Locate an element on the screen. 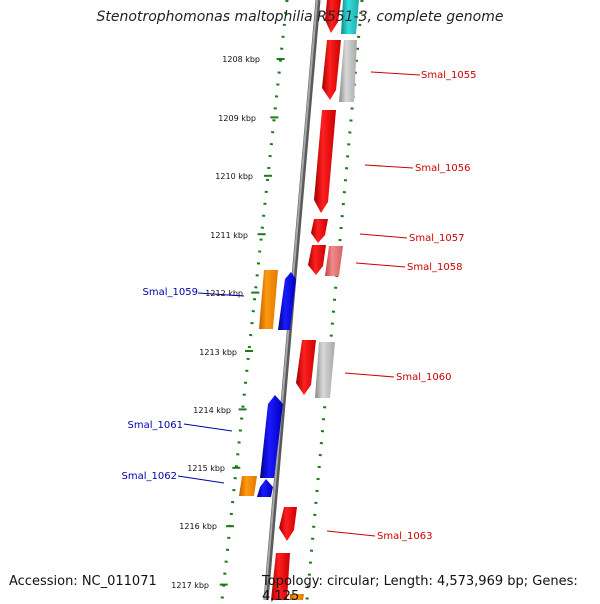  right-dotted-track is located at coordinates (334, 300).